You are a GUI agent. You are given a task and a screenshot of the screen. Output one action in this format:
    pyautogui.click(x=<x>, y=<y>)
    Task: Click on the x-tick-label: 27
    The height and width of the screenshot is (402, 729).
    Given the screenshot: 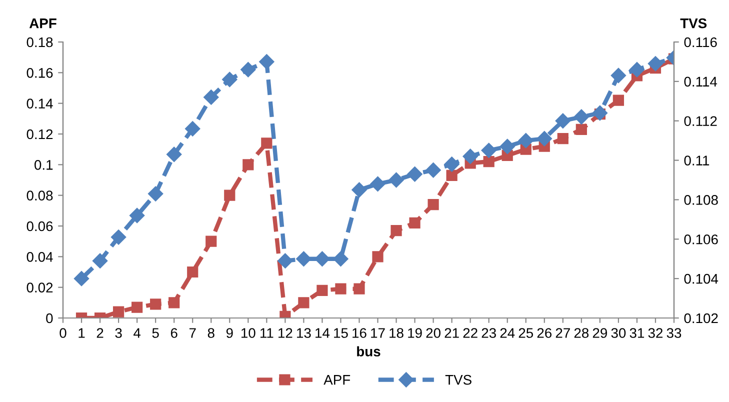 What is the action you would take?
    pyautogui.click(x=563, y=333)
    